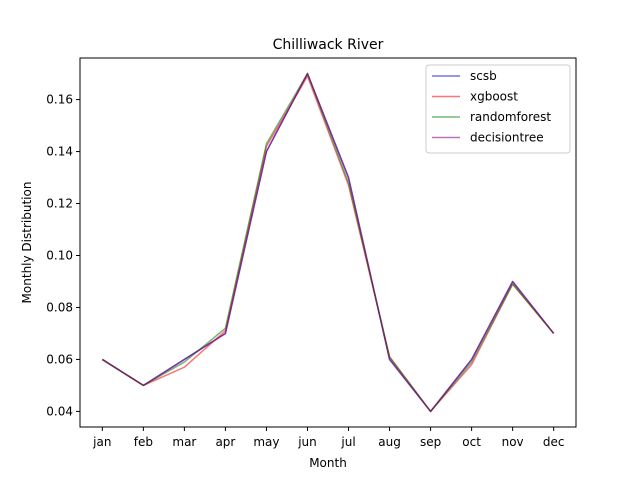 The image size is (640, 480). What do you see at coordinates (59, 100) in the screenshot?
I see `y-tick-label: 0.16` at bounding box center [59, 100].